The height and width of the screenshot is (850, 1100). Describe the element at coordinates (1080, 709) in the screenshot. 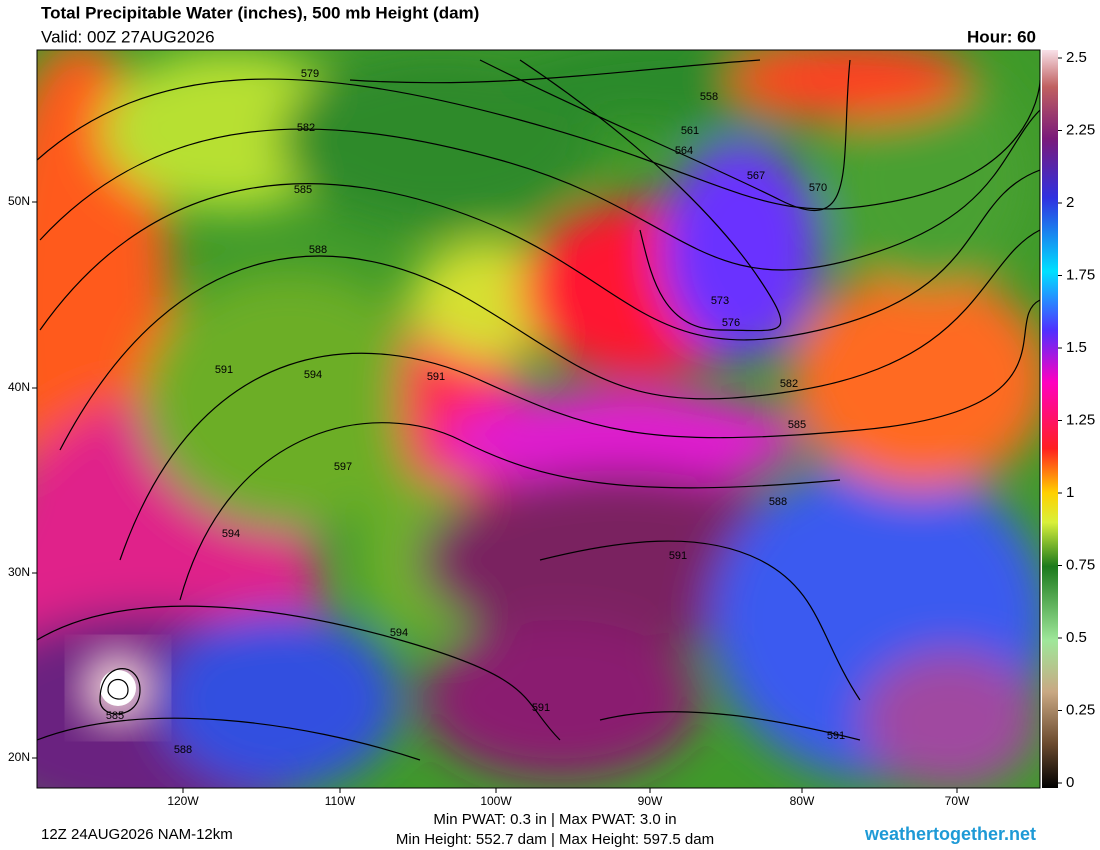

I see `colorbar-tick-label: 0.25` at that location.